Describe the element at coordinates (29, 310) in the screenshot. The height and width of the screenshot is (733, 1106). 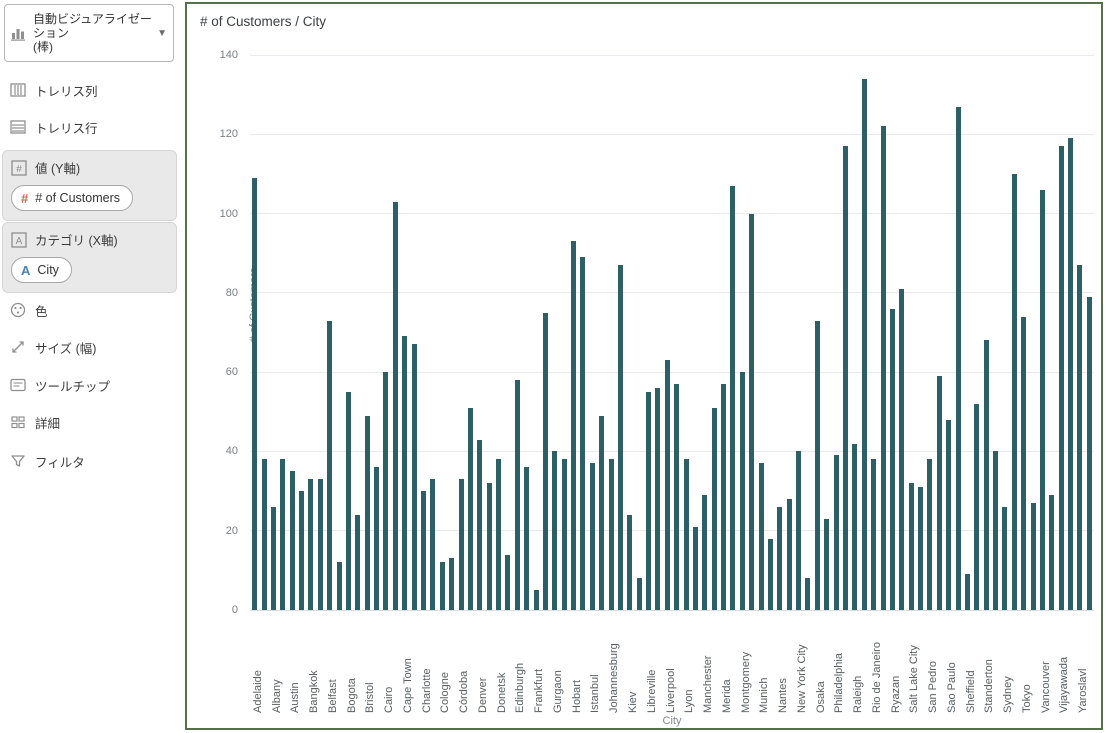
I see `sidebar-item-color: 色` at that location.